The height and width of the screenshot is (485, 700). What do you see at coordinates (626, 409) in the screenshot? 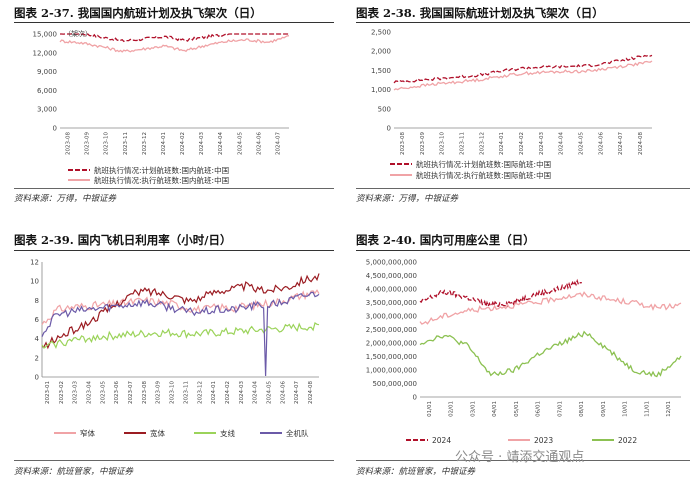
I see `x-tick-label: 10/01` at bounding box center [626, 409].